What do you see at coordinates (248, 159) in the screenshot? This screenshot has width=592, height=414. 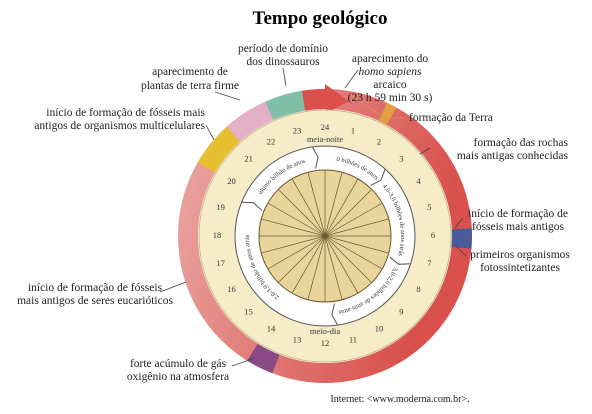 I see `hour-label: 21` at bounding box center [248, 159].